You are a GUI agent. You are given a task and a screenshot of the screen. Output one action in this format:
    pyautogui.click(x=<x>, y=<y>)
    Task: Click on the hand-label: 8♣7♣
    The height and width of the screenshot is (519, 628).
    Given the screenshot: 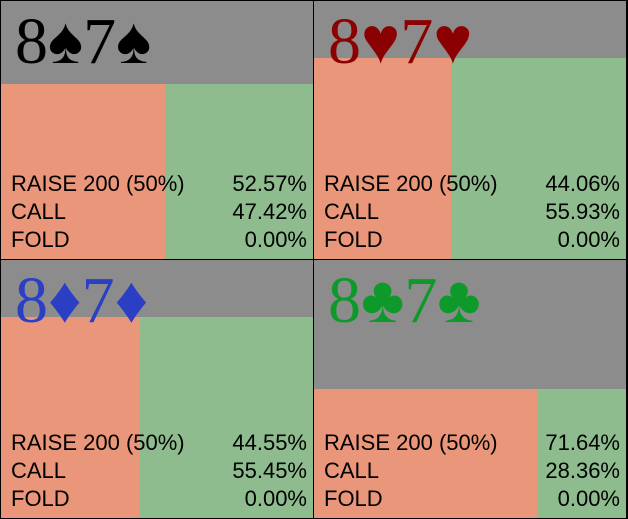 What is the action you would take?
    pyautogui.click(x=404, y=300)
    